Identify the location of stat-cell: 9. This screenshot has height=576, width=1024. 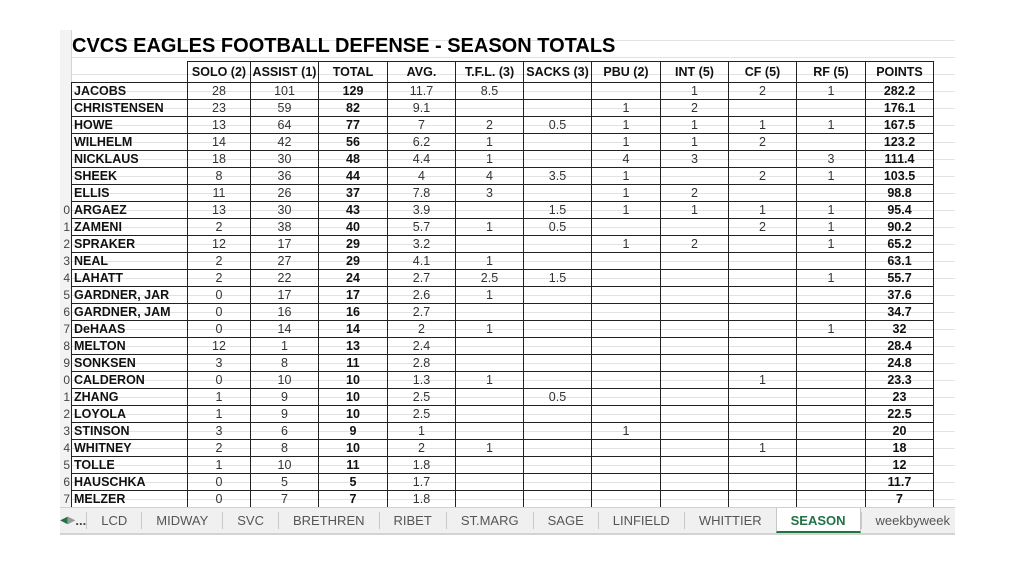
(353, 431).